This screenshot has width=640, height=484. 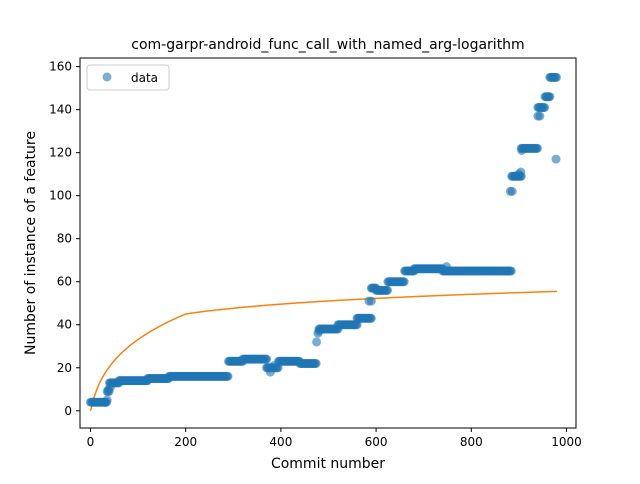 I want to click on y-tick-label-0: 0, so click(x=68, y=411).